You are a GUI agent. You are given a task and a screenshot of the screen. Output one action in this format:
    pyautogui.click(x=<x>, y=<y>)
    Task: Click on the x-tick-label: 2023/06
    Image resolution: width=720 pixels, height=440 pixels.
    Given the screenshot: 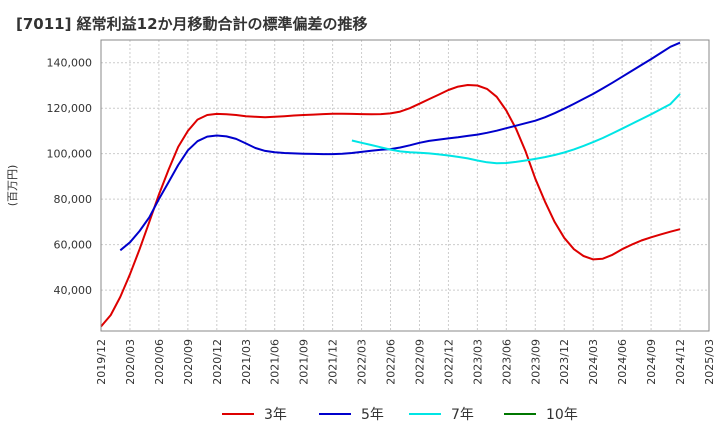 What is the action you would take?
    pyautogui.click(x=506, y=362)
    